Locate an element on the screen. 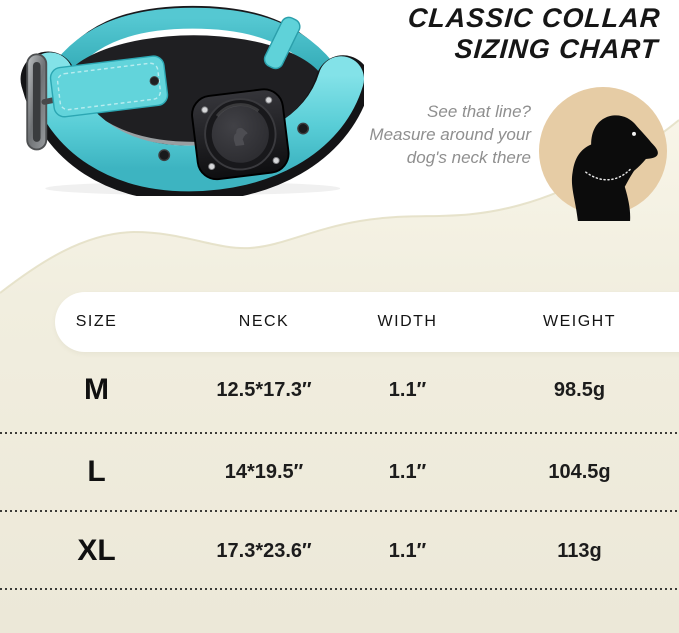  neck-value: 12.5*17.3″ is located at coordinates (264, 389).